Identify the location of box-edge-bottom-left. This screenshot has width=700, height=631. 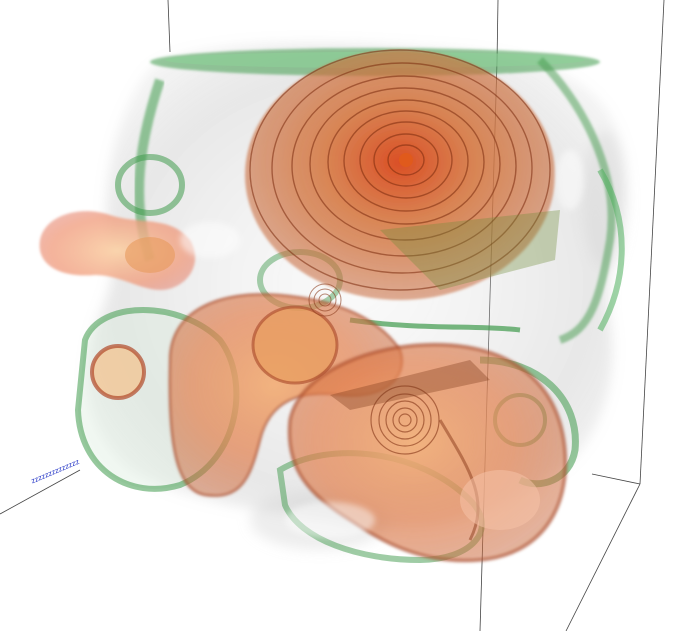
(40, 492).